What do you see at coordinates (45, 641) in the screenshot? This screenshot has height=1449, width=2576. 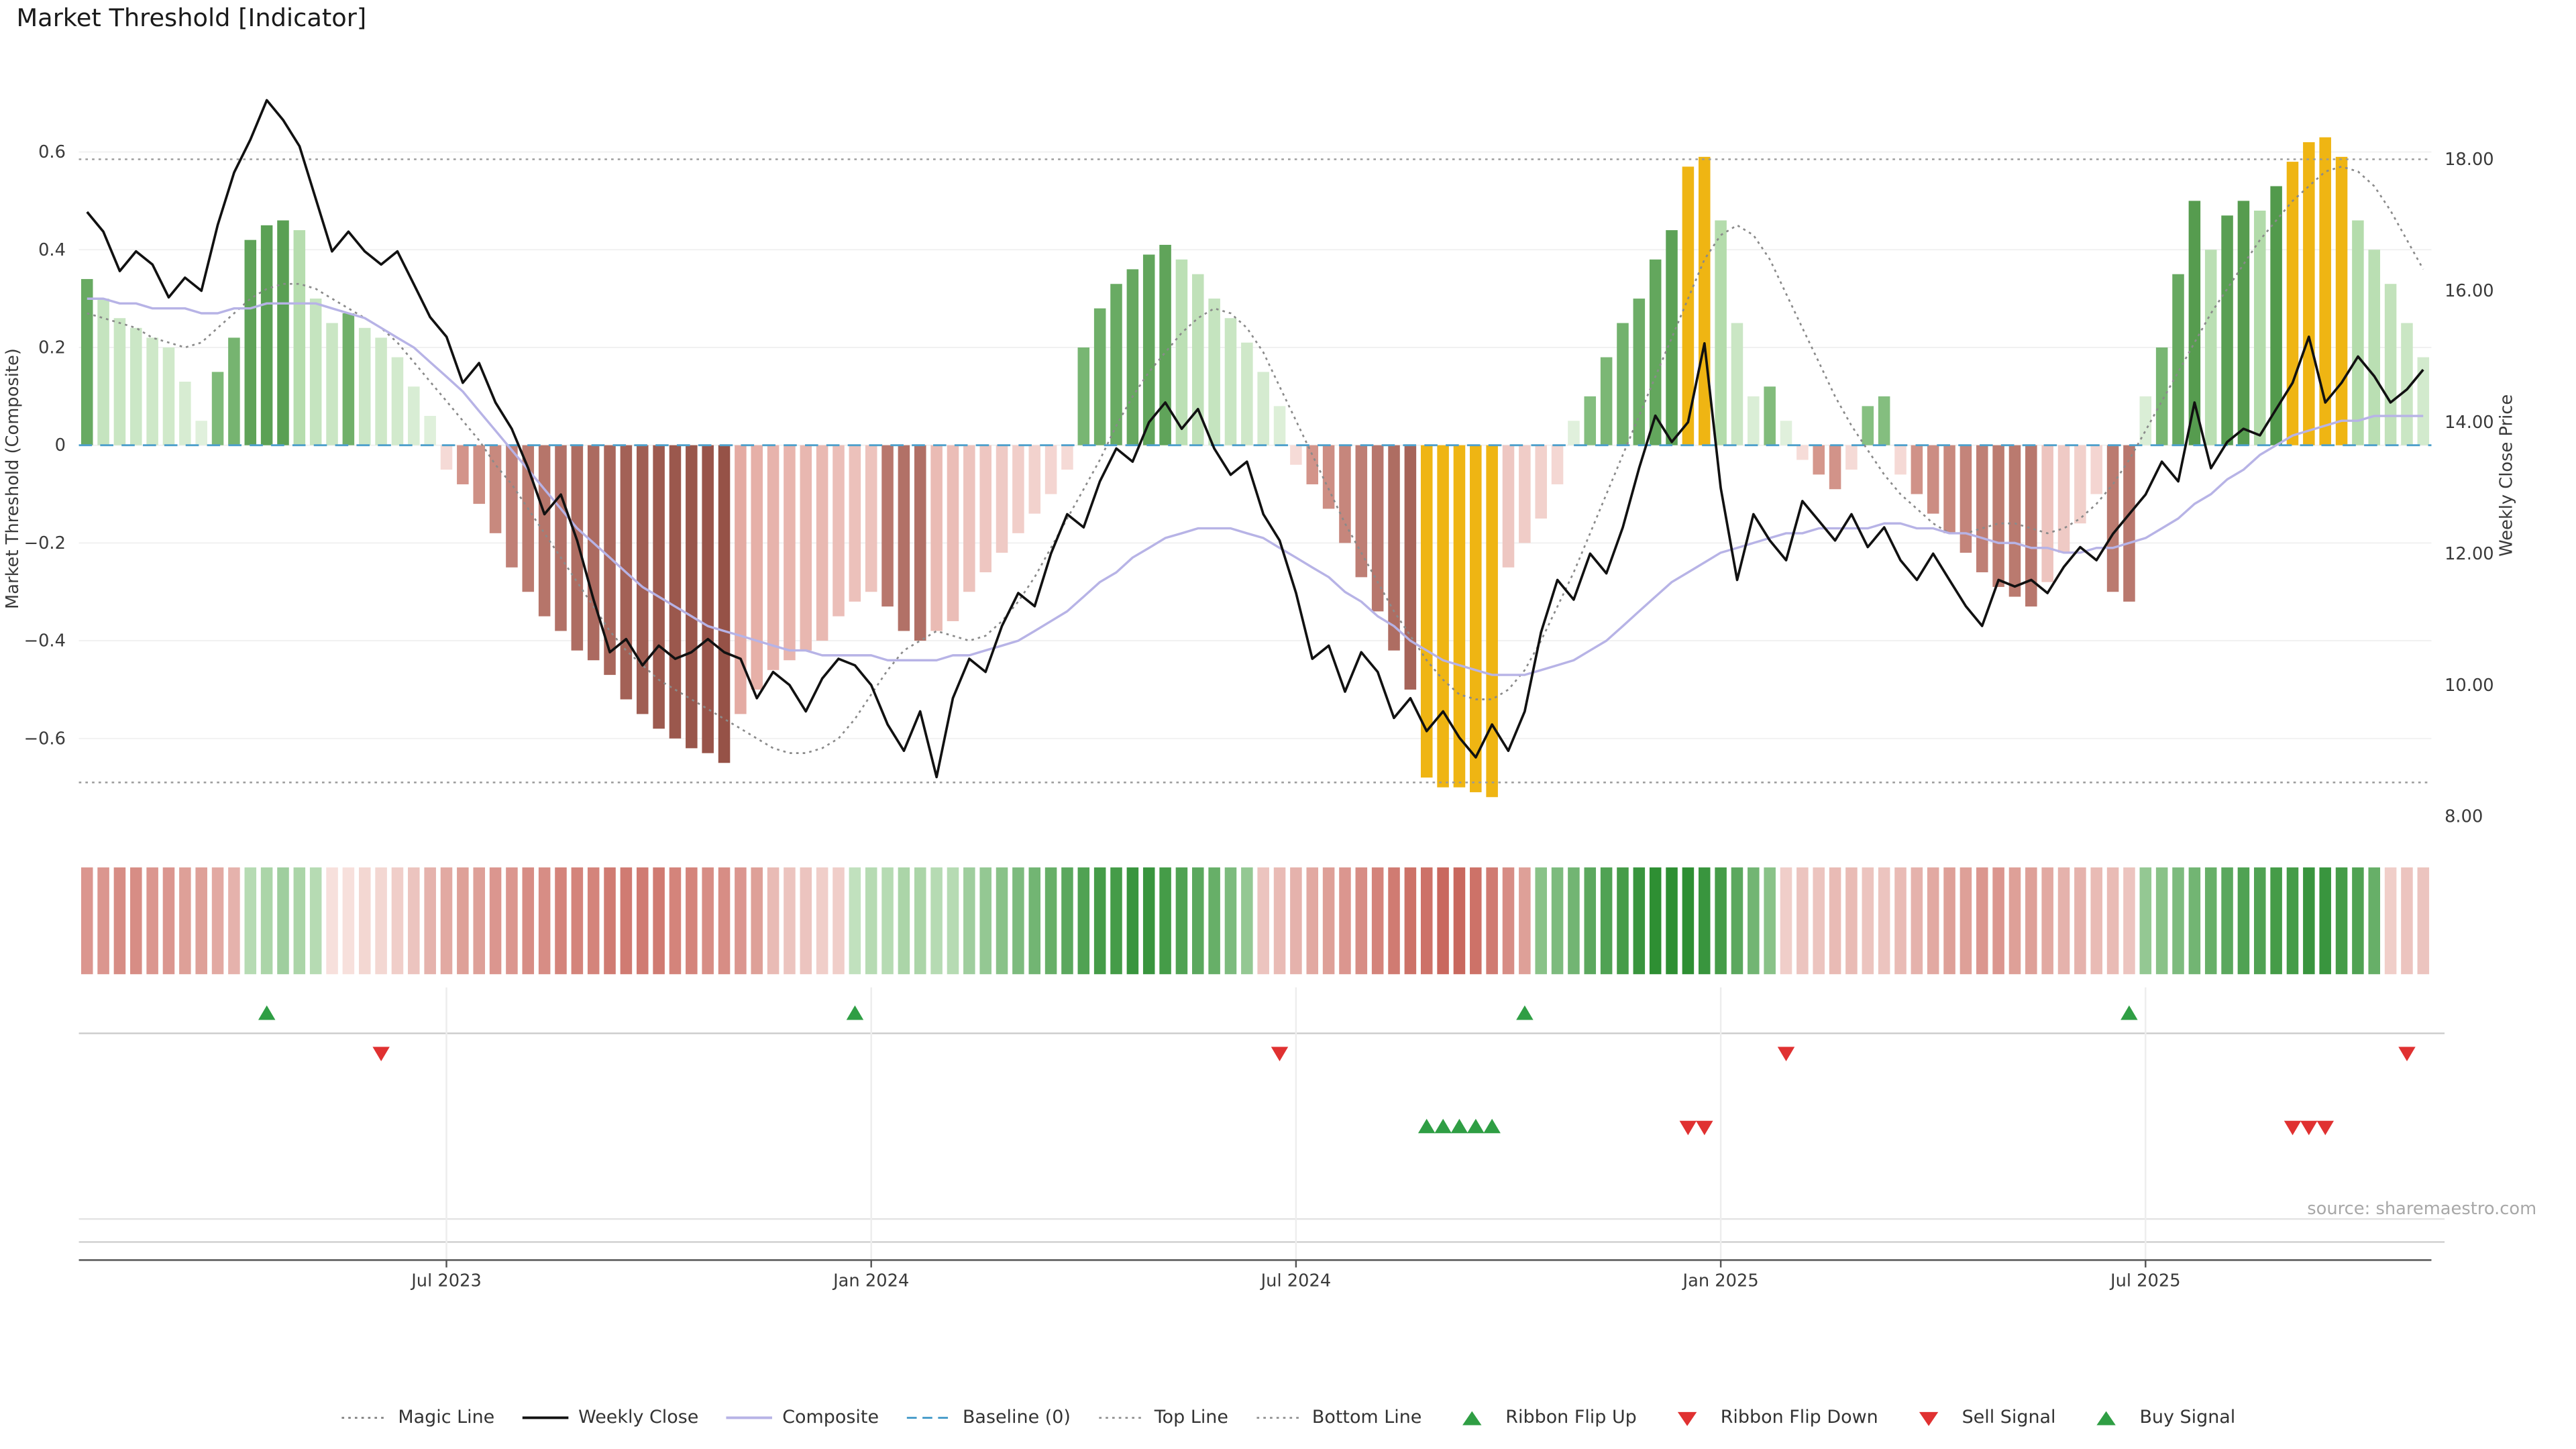 I see `svg-text: −0.4` at bounding box center [45, 641].